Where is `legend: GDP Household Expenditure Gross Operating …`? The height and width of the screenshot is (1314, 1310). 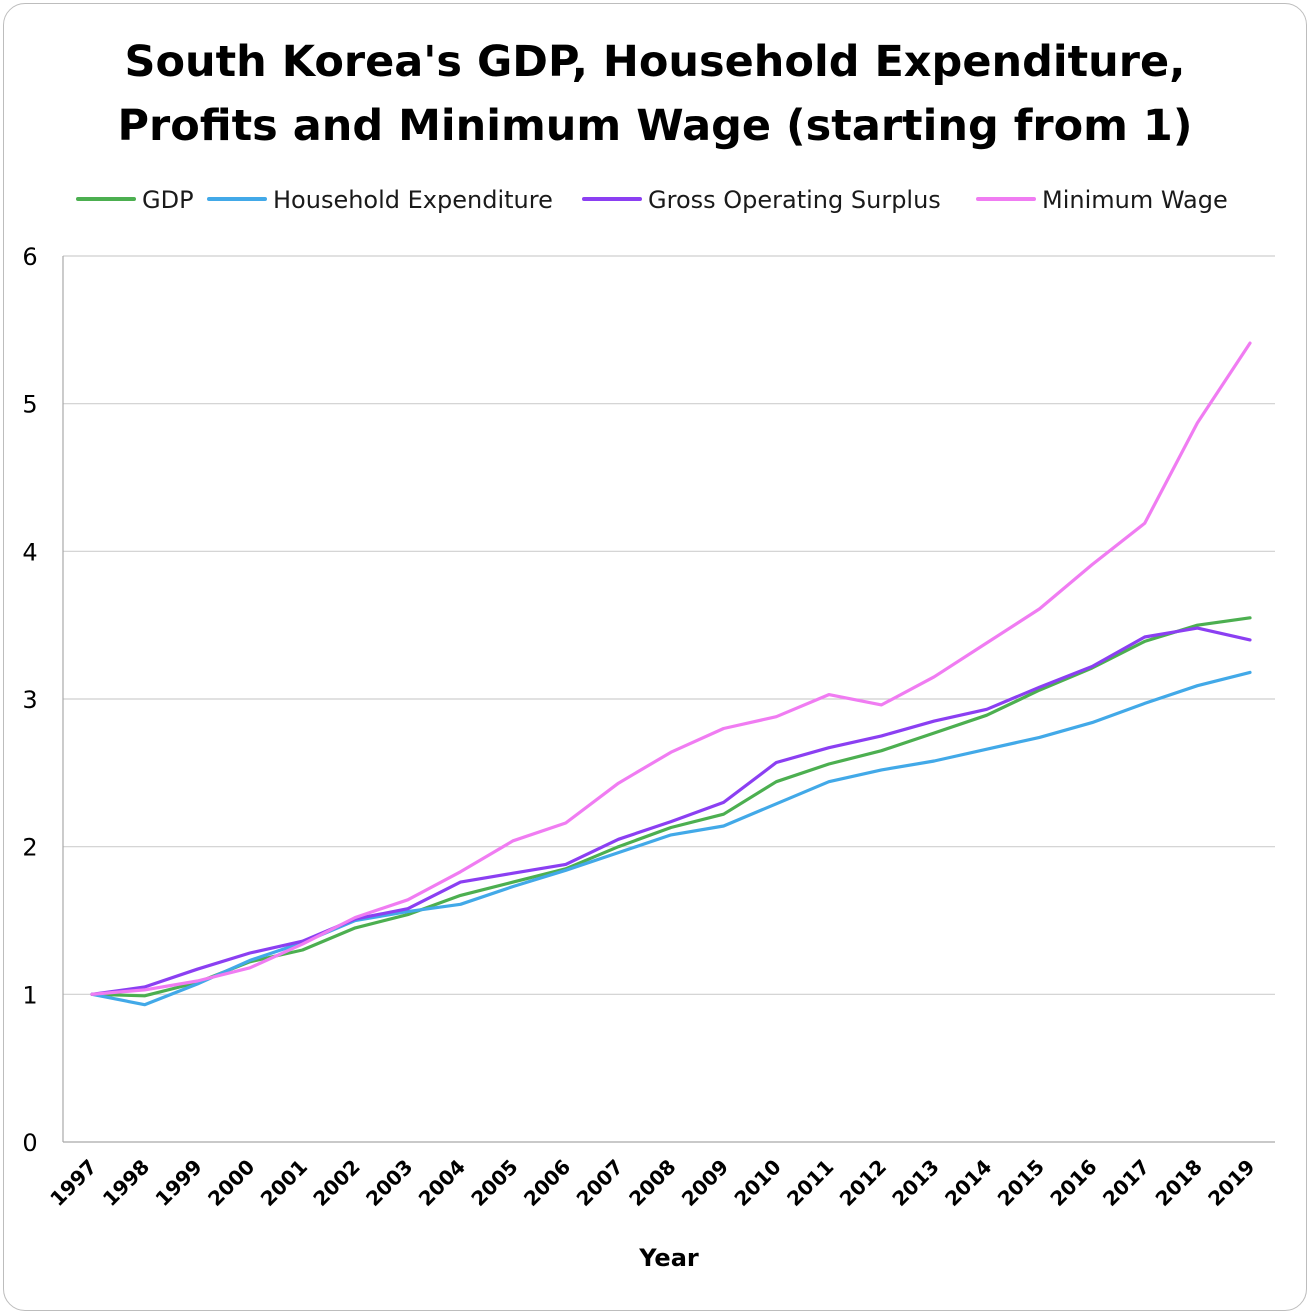 legend: GDP Household Expenditure Gross Operating … is located at coordinates (652, 200).